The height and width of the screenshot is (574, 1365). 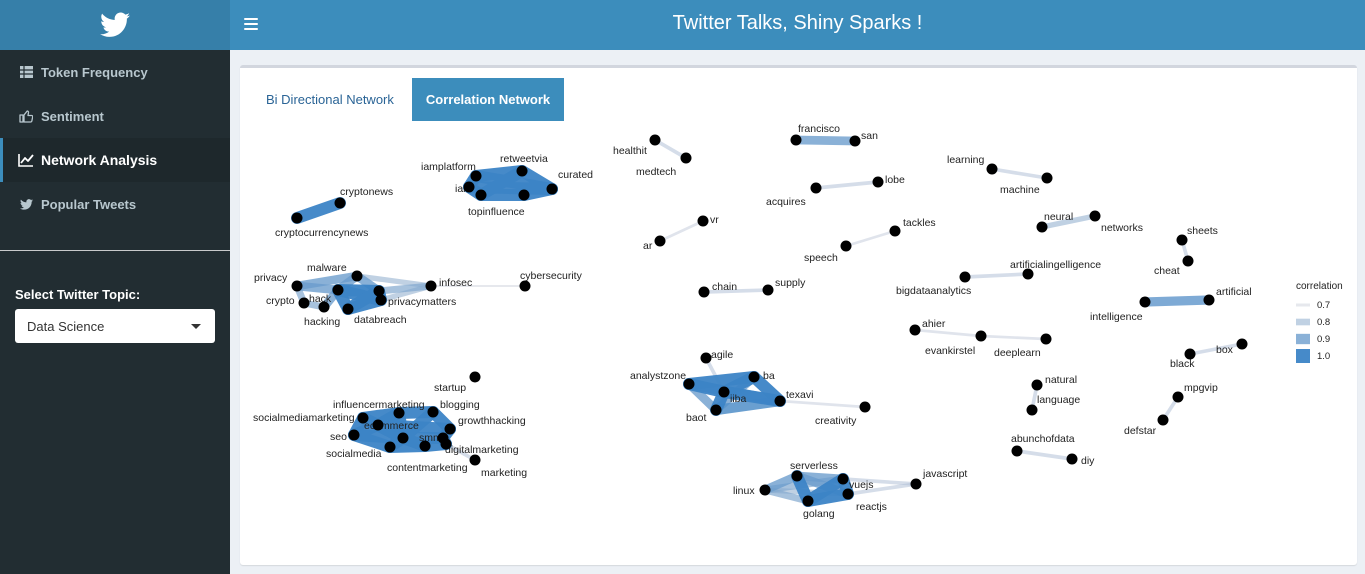 What do you see at coordinates (1303, 305) in the screenshot?
I see `legend-swatch-bg` at bounding box center [1303, 305].